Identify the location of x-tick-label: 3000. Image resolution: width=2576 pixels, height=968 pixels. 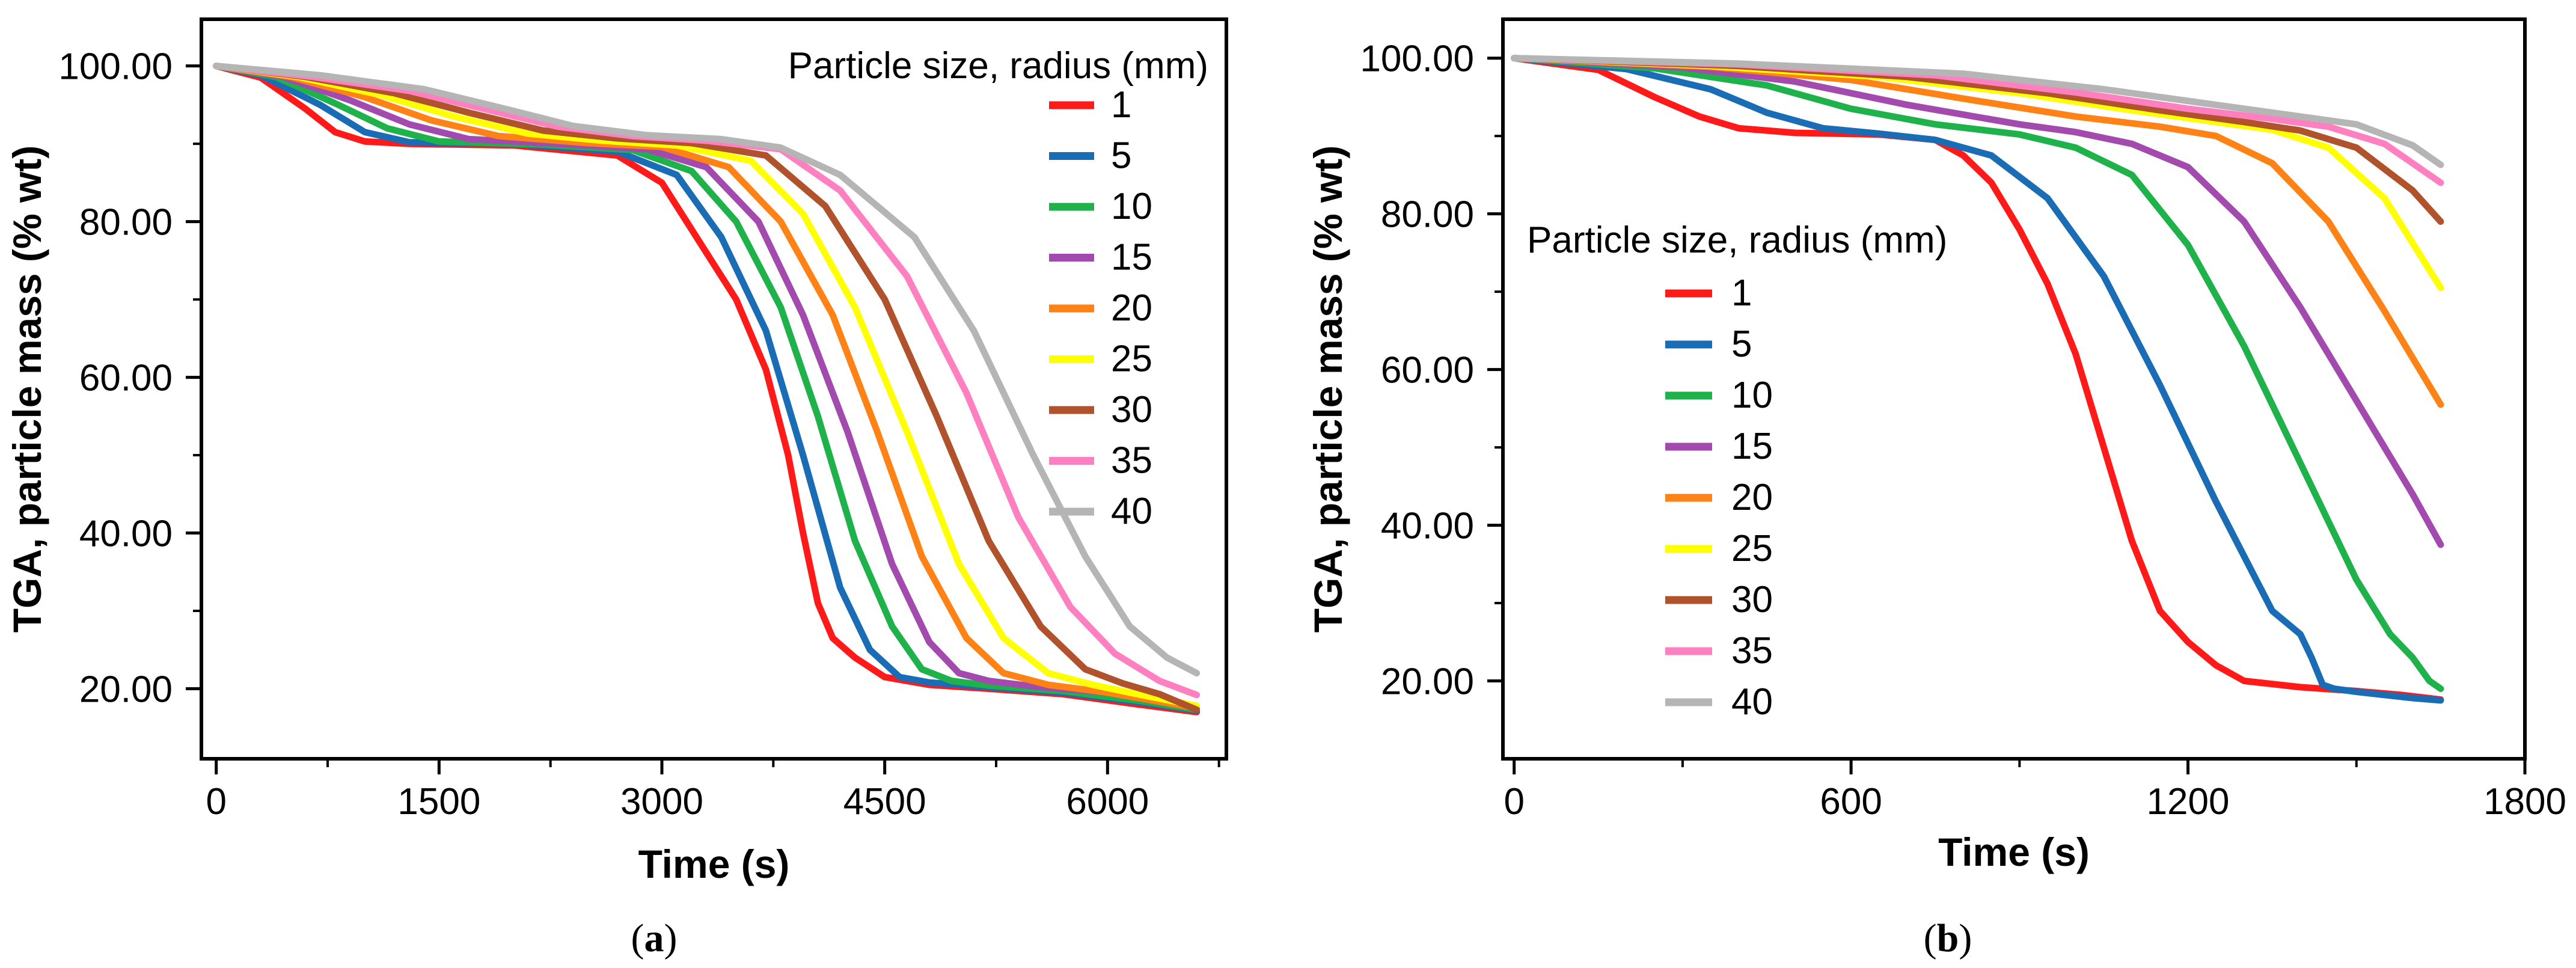
(661, 801).